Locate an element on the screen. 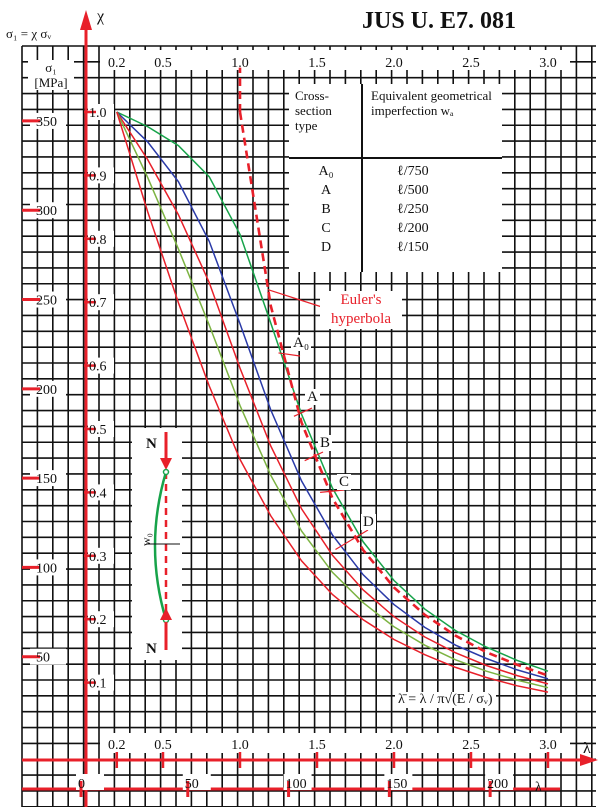 Image resolution: width=600 pixels, height=807 pixels. sigma-tick-label: 200 is located at coordinates (46, 390).